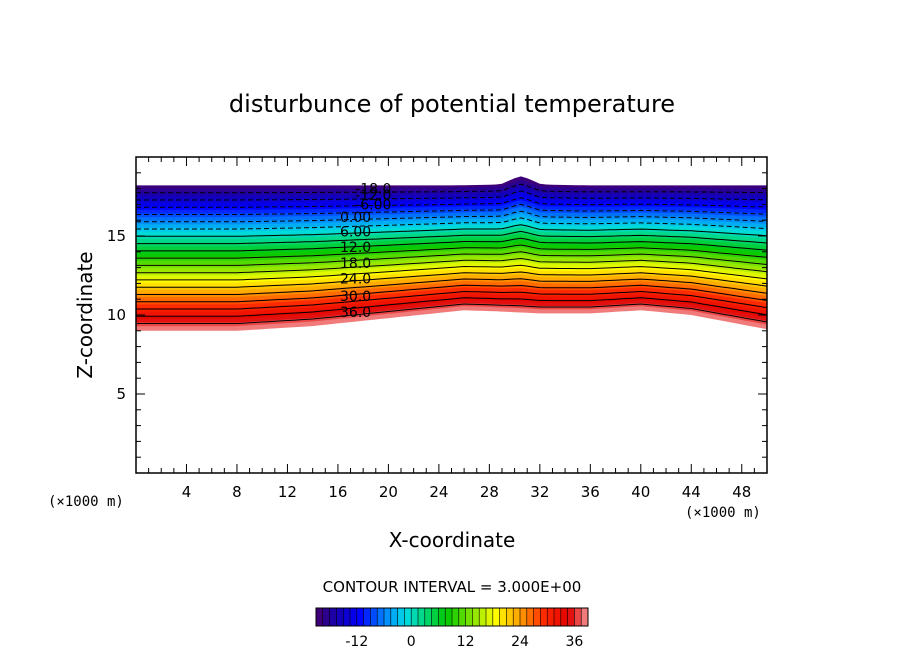 The height and width of the screenshot is (654, 904). I want to click on contour-label: 0.00, so click(355, 218).